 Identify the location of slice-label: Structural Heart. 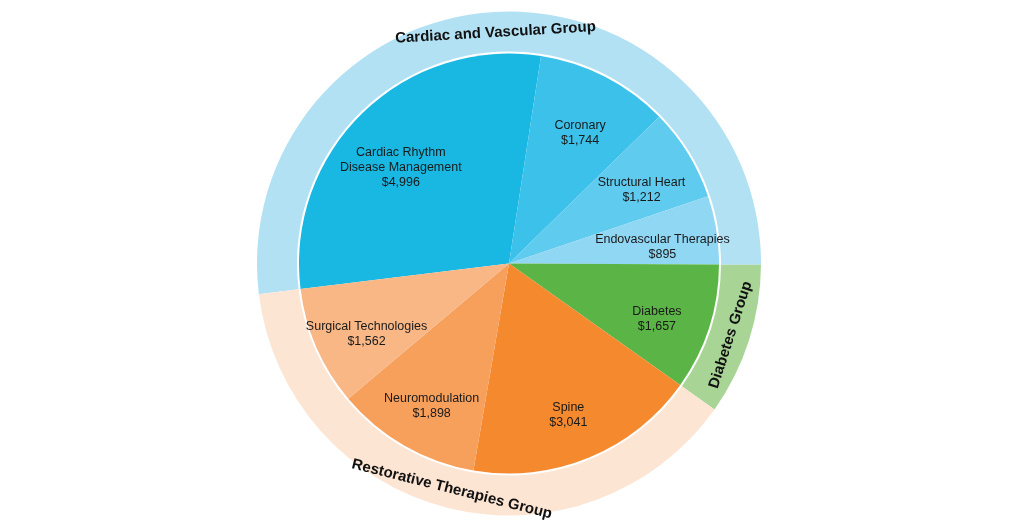
(641, 182).